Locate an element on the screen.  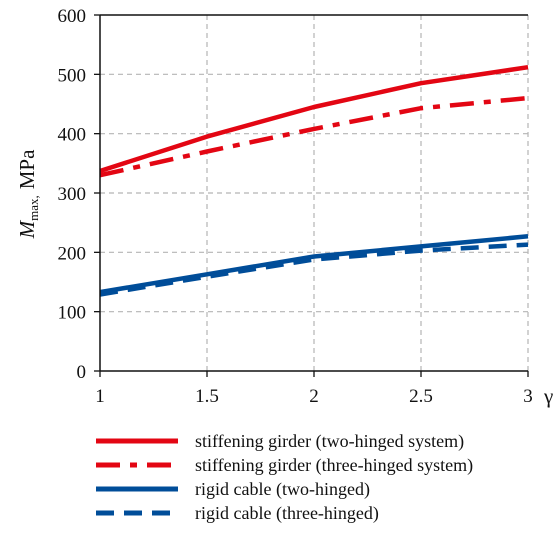
legend-item: rigid cable (two-hinged) is located at coordinates (233, 489).